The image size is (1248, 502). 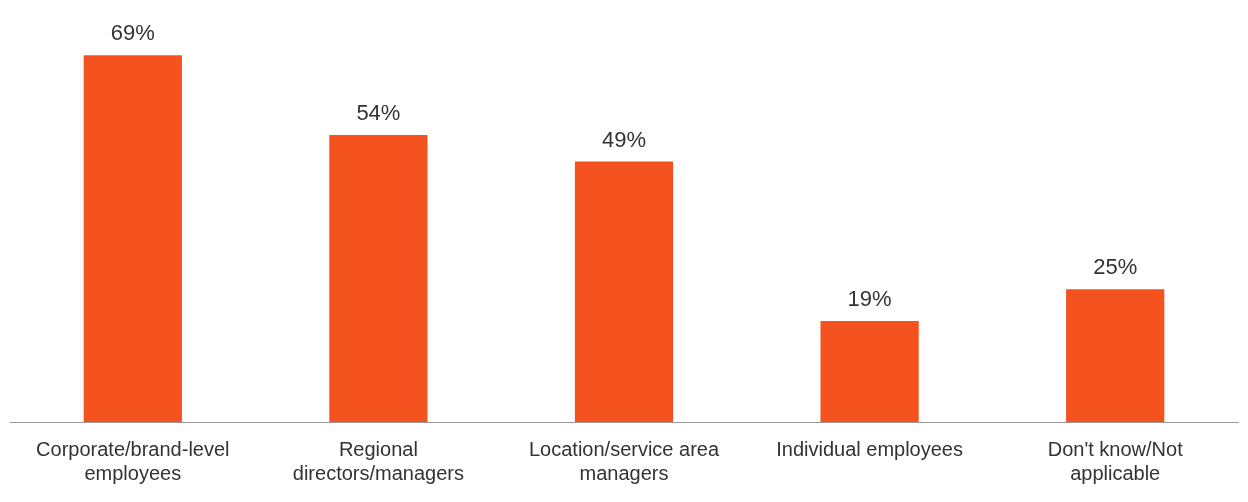 What do you see at coordinates (869, 299) in the screenshot?
I see `data-label: 19%` at bounding box center [869, 299].